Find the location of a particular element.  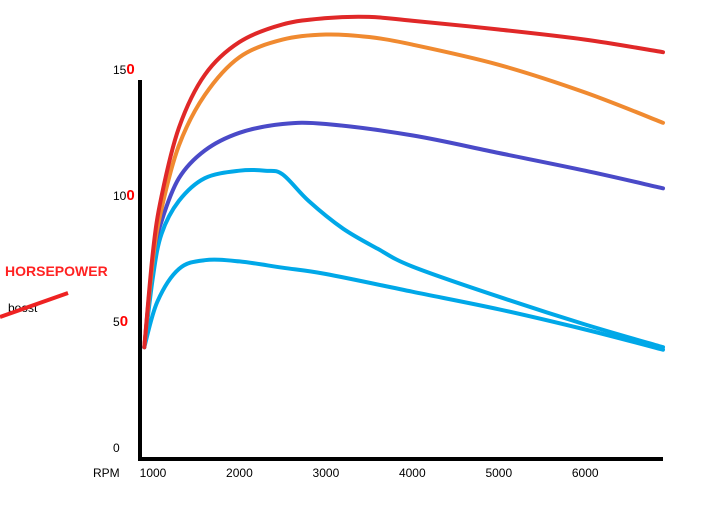

x-axis-label: RPM is located at coordinates (106, 473).